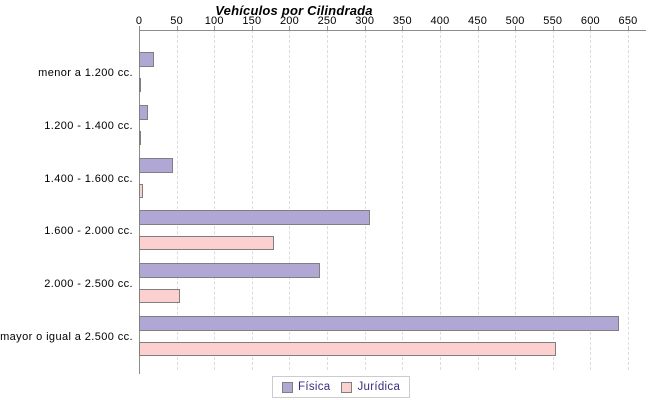 This screenshot has width=650, height=400. What do you see at coordinates (252, 21) in the screenshot?
I see `x-tick-label: 150` at bounding box center [252, 21].